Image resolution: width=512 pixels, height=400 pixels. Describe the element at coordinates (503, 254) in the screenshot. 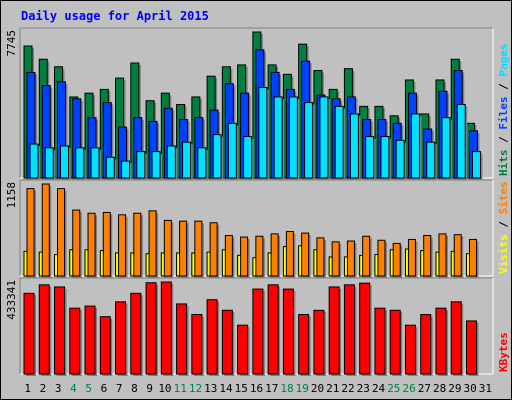

I see `legend-part-visits: Visits` at that location.